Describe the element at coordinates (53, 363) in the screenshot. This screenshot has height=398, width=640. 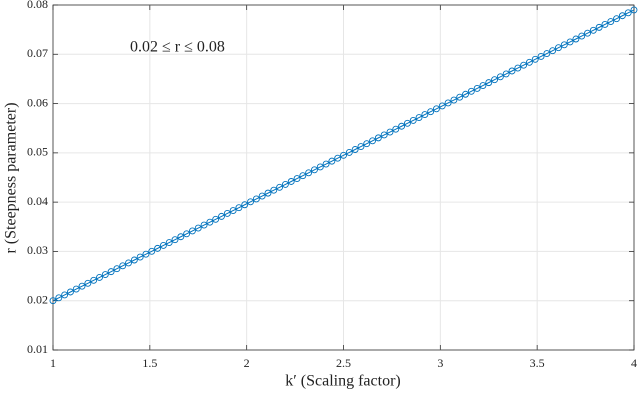
I see `x-tick-label: 1` at that location.